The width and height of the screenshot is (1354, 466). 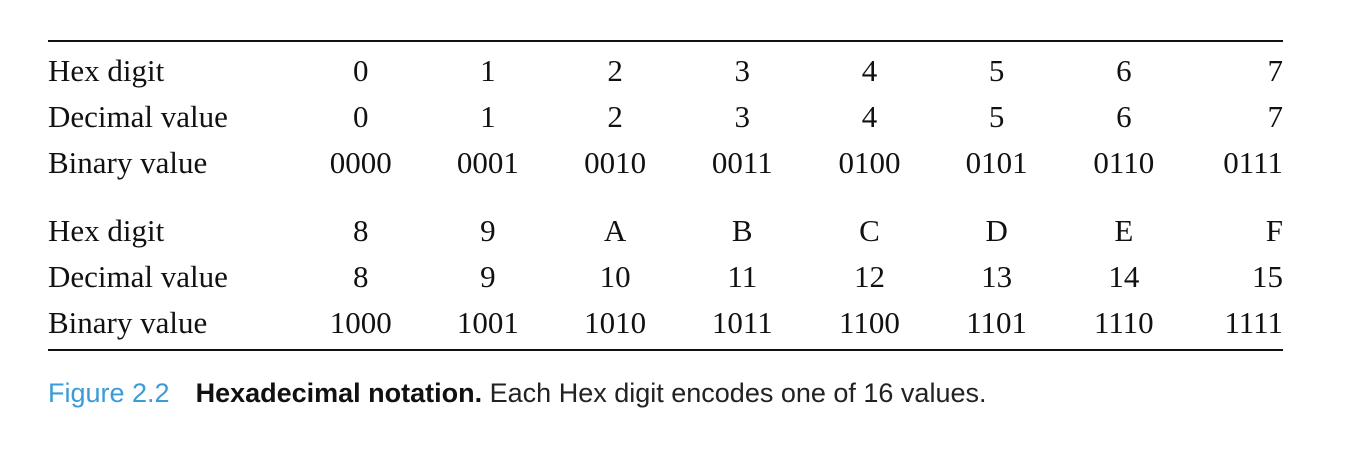 What do you see at coordinates (665, 277) in the screenshot?
I see `table-row: Decimal value 8 9 10 11 12 13 14 15` at bounding box center [665, 277].